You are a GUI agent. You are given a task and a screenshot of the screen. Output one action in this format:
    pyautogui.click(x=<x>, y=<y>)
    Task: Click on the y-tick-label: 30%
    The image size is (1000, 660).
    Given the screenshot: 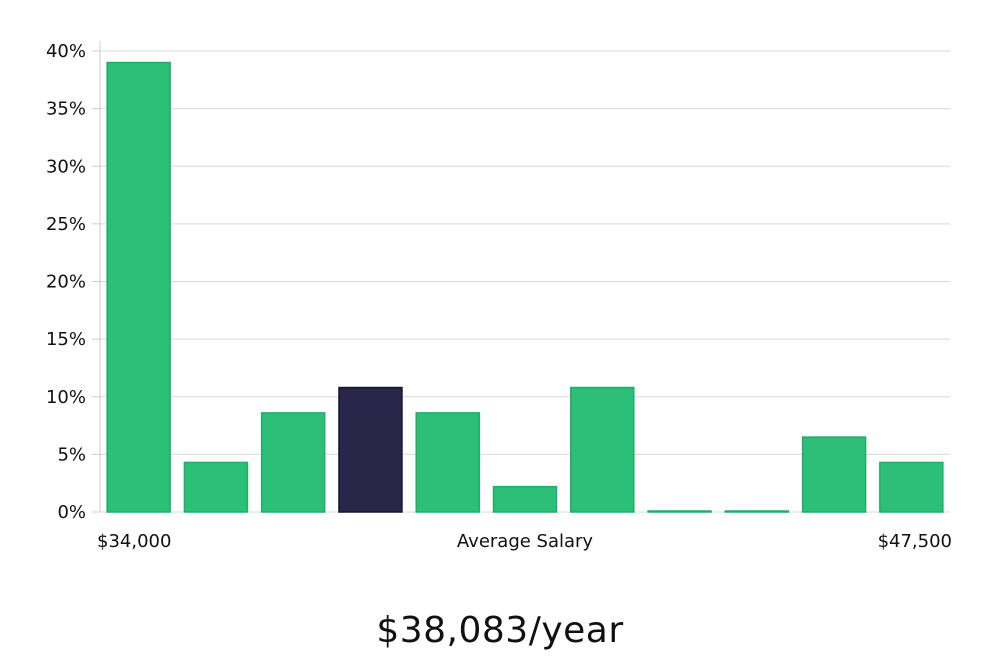 What is the action you would take?
    pyautogui.click(x=66, y=166)
    